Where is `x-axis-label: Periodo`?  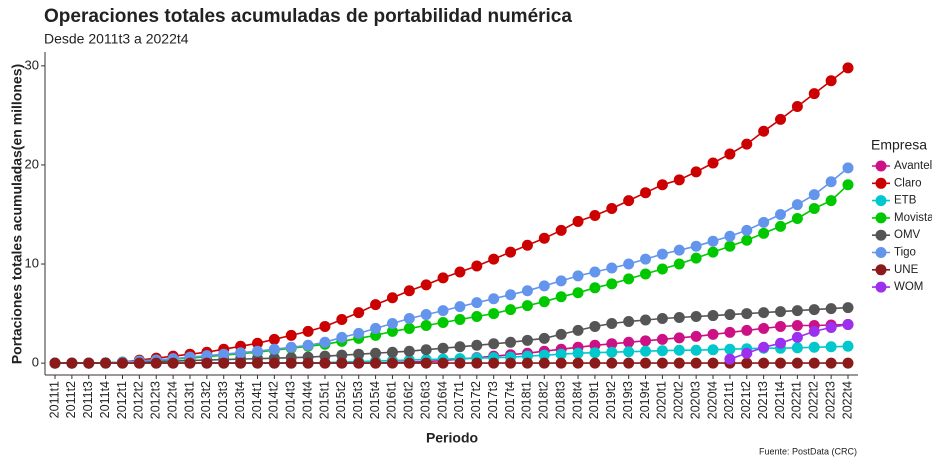
x-axis-label: Periodo is located at coordinates (452, 438).